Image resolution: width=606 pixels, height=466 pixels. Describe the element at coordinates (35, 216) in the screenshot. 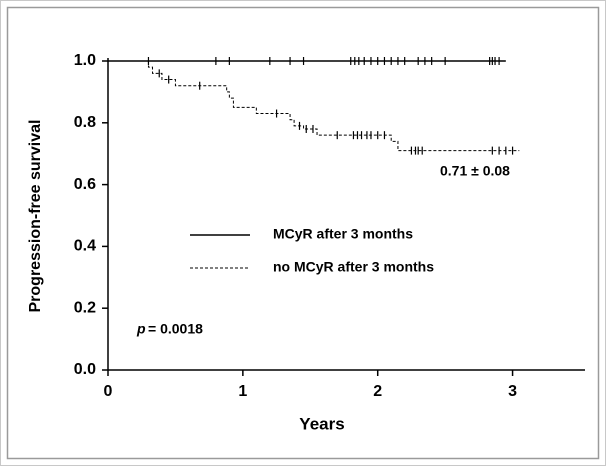

I see `y-axis-label: Progression-free survival` at that location.